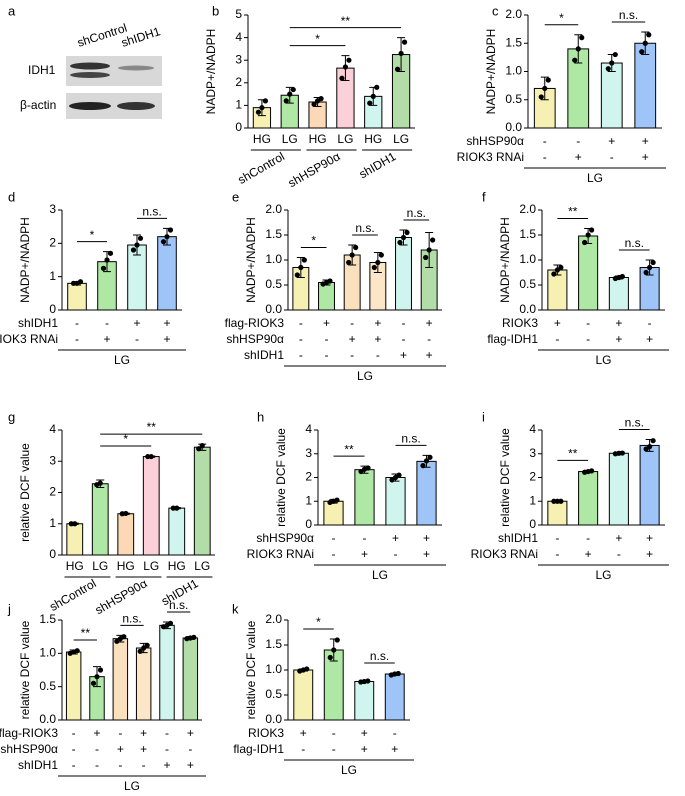  Describe the element at coordinates (365, 376) in the screenshot. I see `footer-label: LG` at that location.